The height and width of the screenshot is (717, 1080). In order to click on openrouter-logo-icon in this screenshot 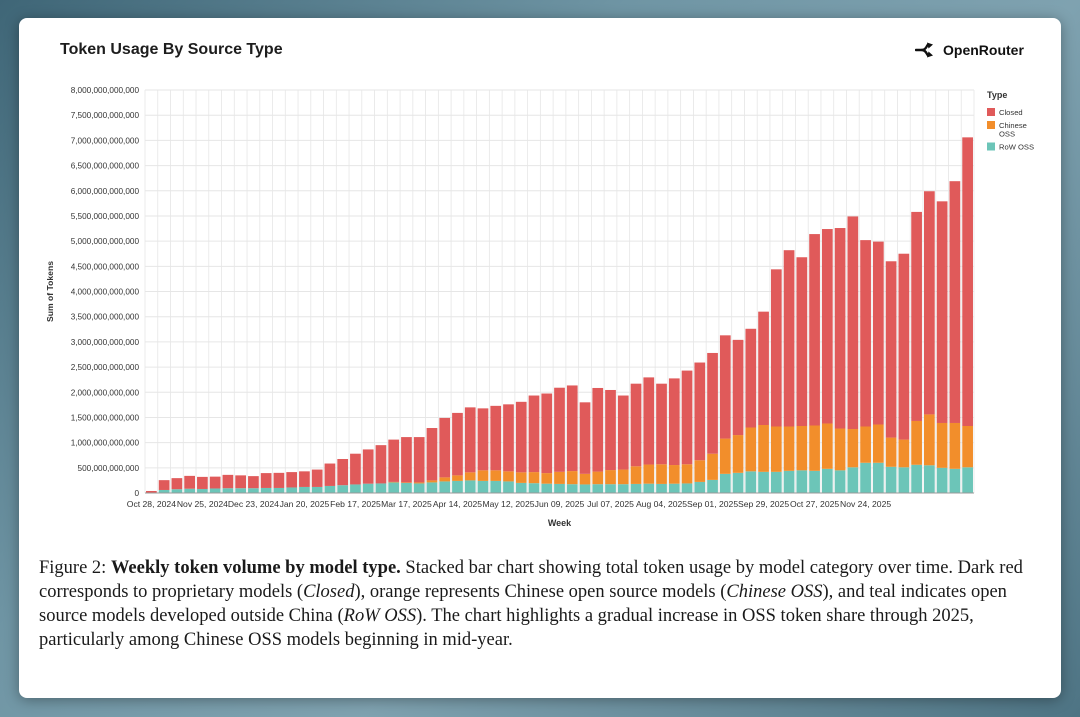, I will do `click(924, 50)`.